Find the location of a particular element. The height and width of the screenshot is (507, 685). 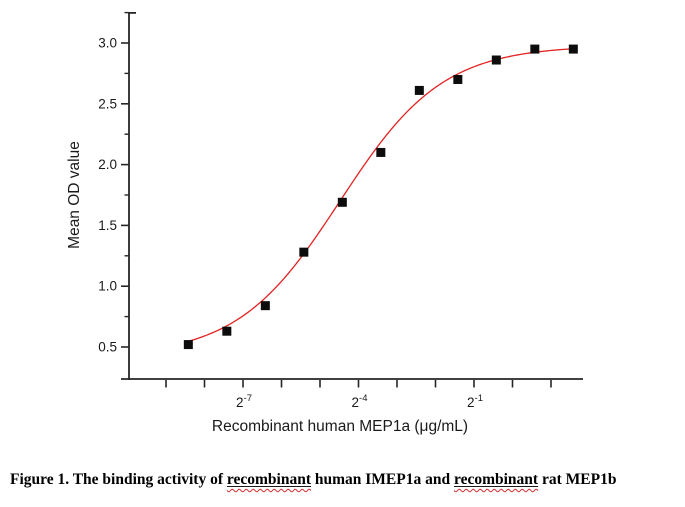

caption-text-lead: Figure 1. The binding activity of is located at coordinates (118, 479).